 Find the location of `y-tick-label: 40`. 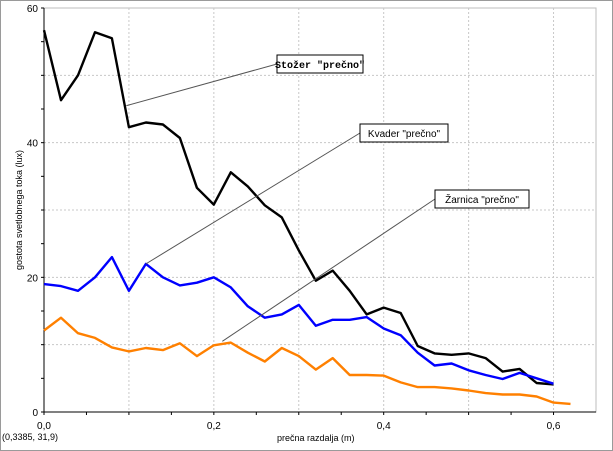

y-tick-label: 40 is located at coordinates (33, 144).